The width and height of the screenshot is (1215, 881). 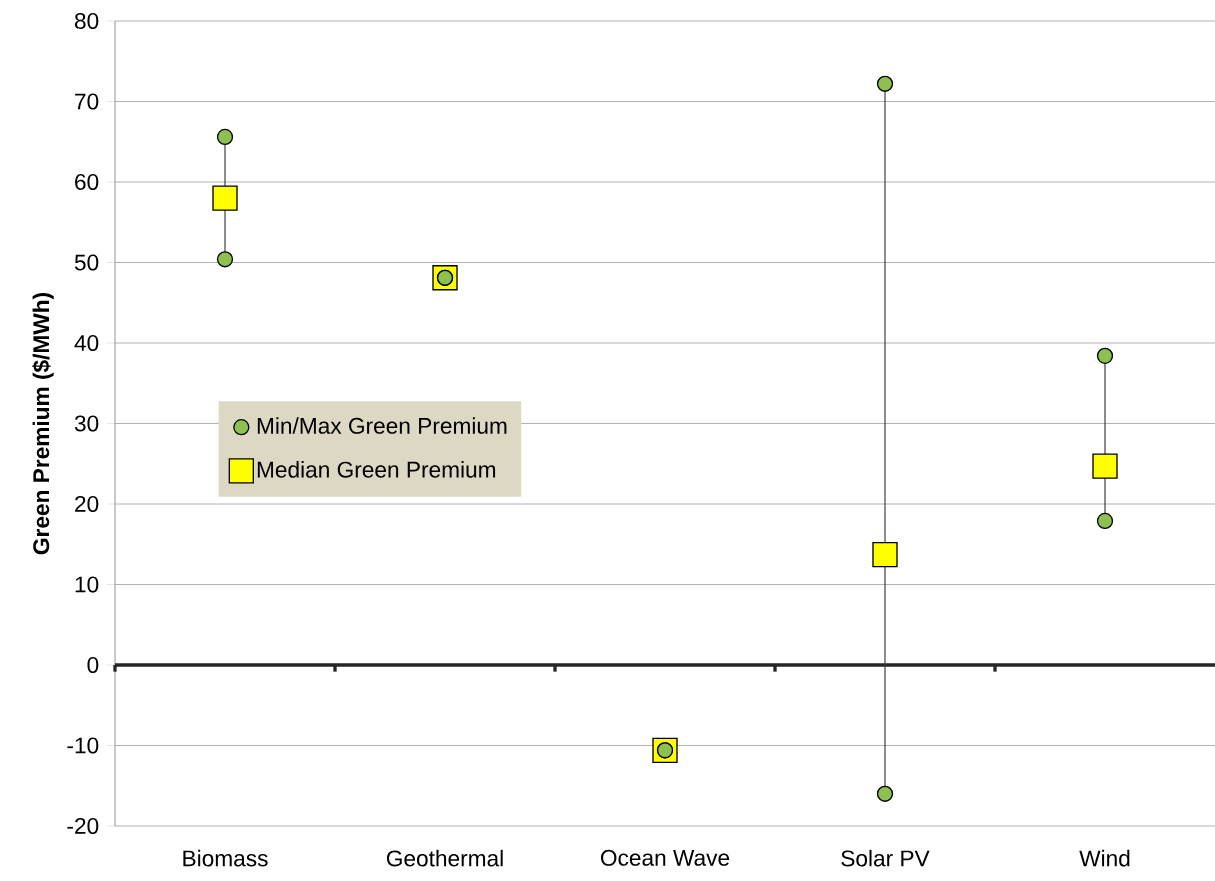 What do you see at coordinates (86, 423) in the screenshot?
I see `y-tick-label: 30` at bounding box center [86, 423].